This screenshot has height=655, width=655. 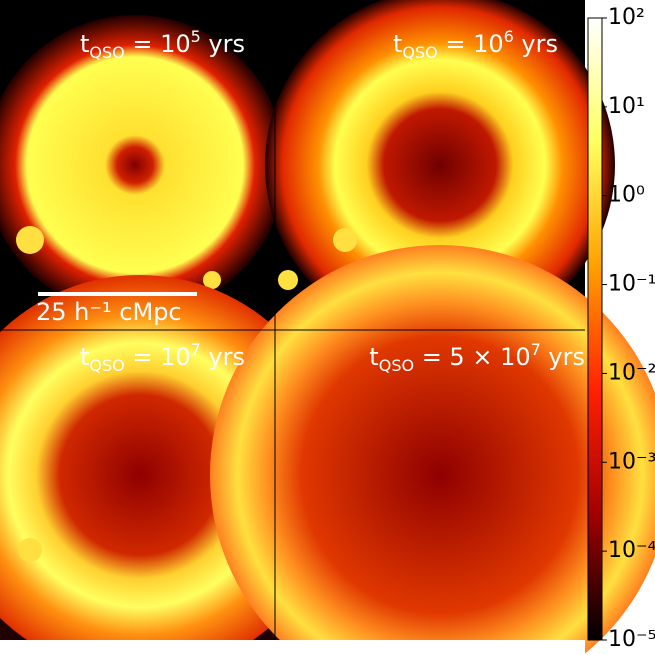 What do you see at coordinates (595, 329) in the screenshot?
I see `colorbar` at bounding box center [595, 329].